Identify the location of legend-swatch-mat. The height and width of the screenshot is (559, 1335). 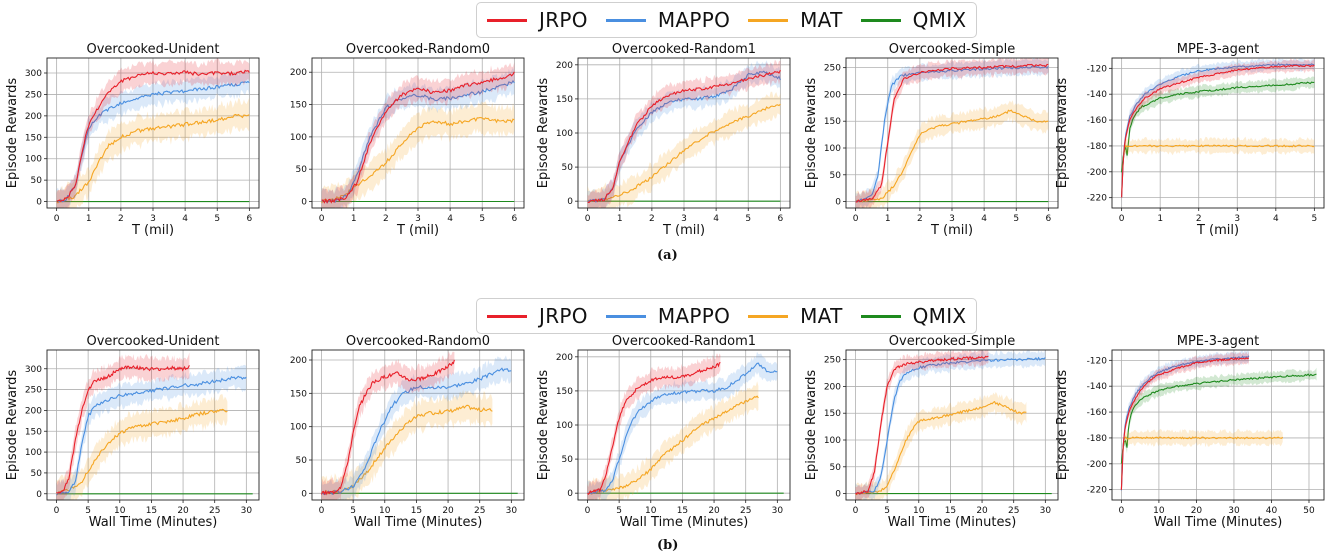
(768, 316).